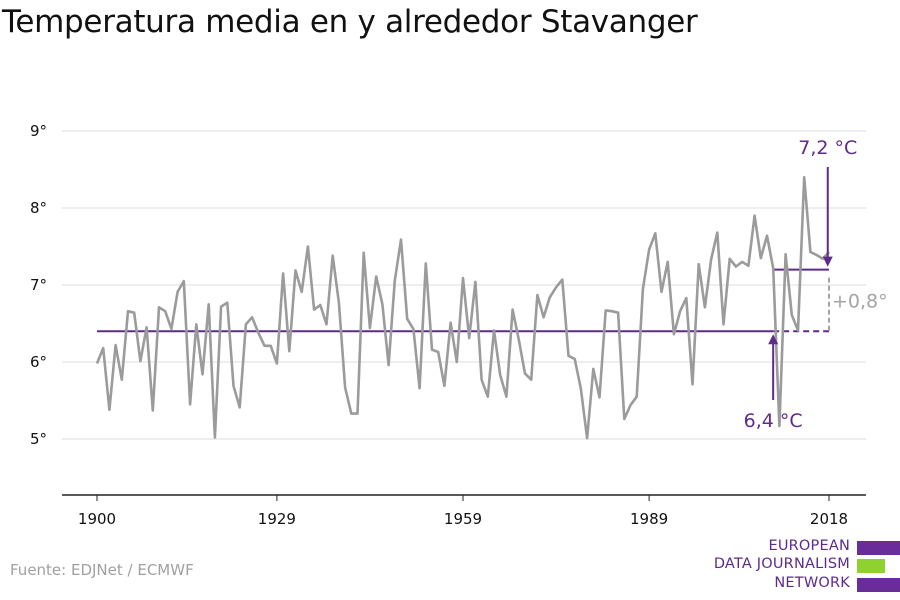 The height and width of the screenshot is (600, 900). Describe the element at coordinates (809, 546) in the screenshot. I see `logo-text-line-1: EUROPEAN` at that location.